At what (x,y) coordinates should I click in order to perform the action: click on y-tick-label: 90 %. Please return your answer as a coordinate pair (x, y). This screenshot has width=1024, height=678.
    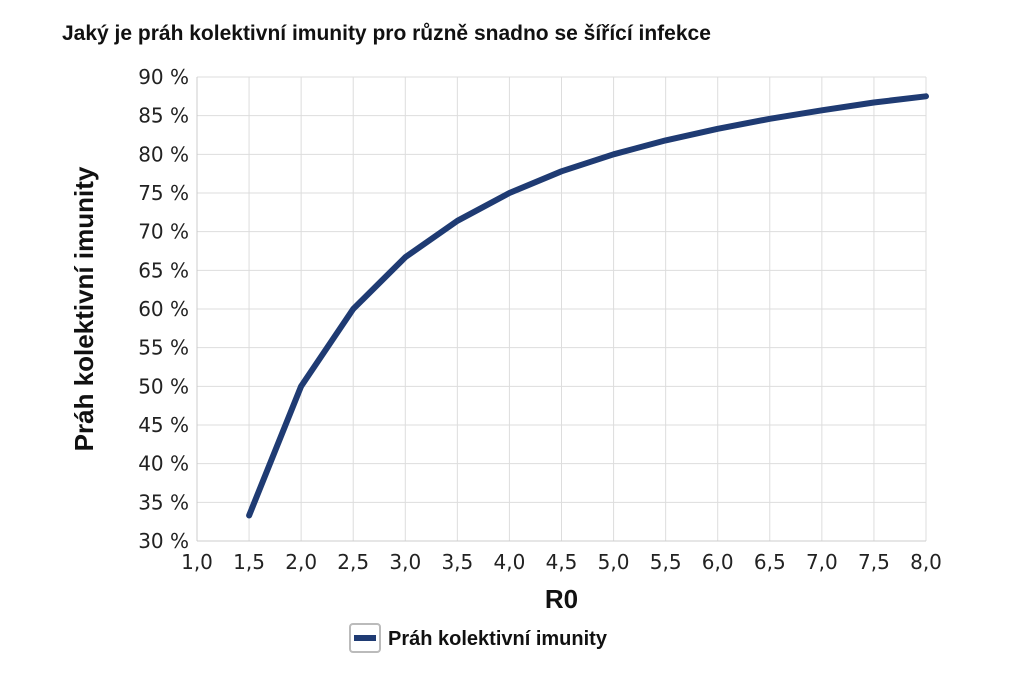
    Looking at the image, I should click on (163, 77).